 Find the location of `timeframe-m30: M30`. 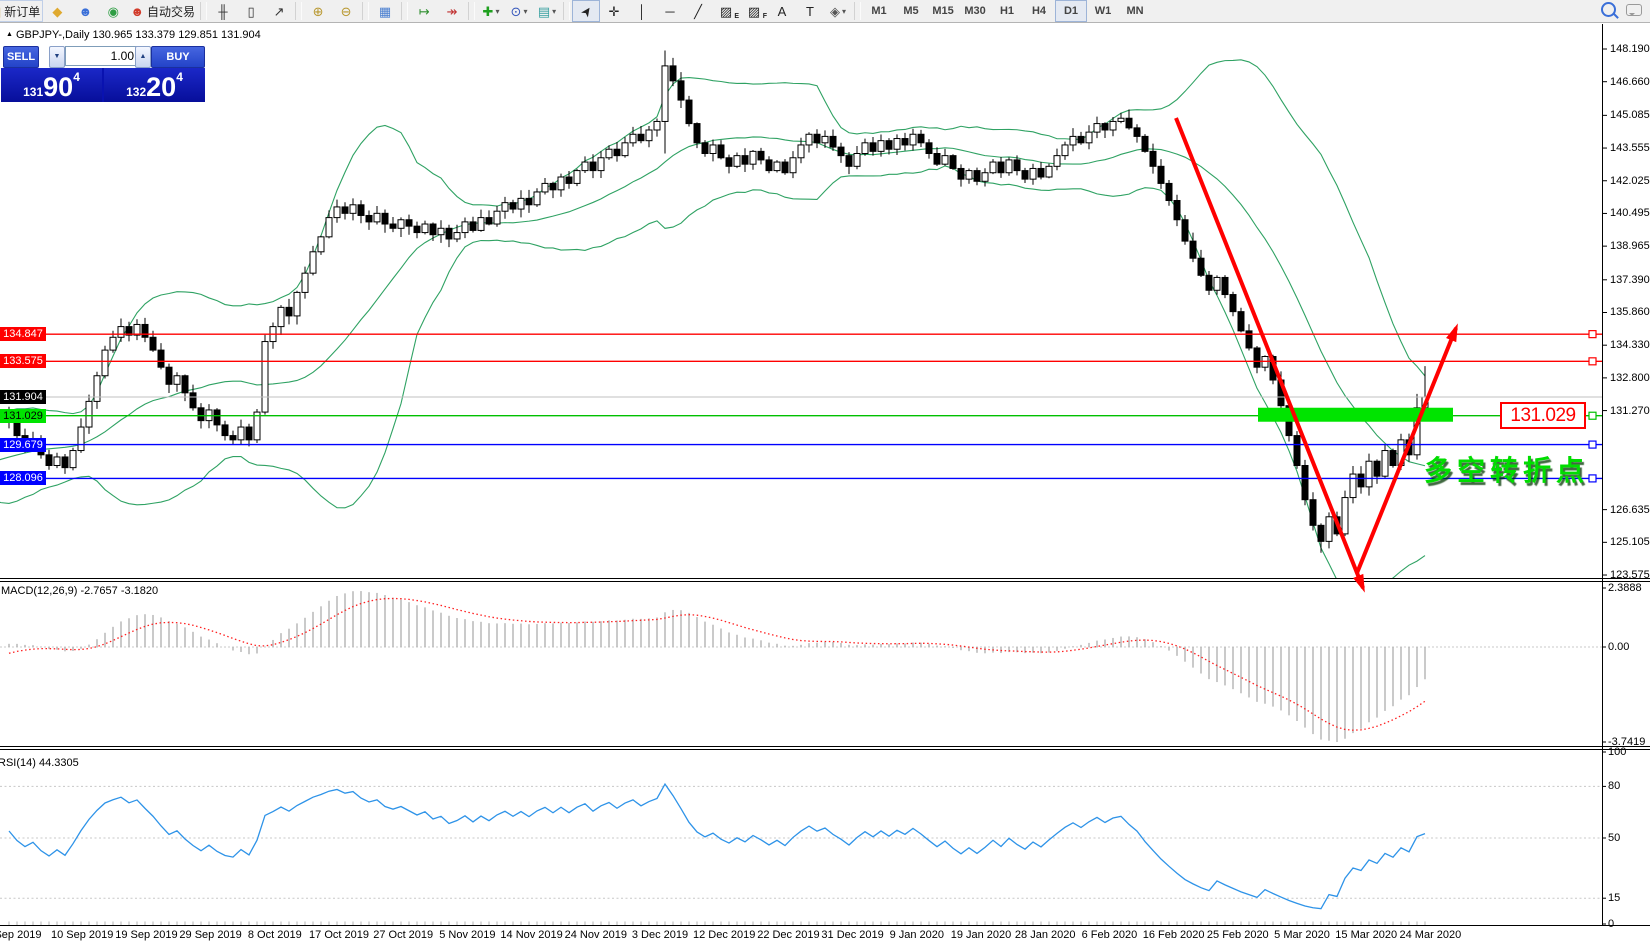

timeframe-m30: M30 is located at coordinates (975, 11).